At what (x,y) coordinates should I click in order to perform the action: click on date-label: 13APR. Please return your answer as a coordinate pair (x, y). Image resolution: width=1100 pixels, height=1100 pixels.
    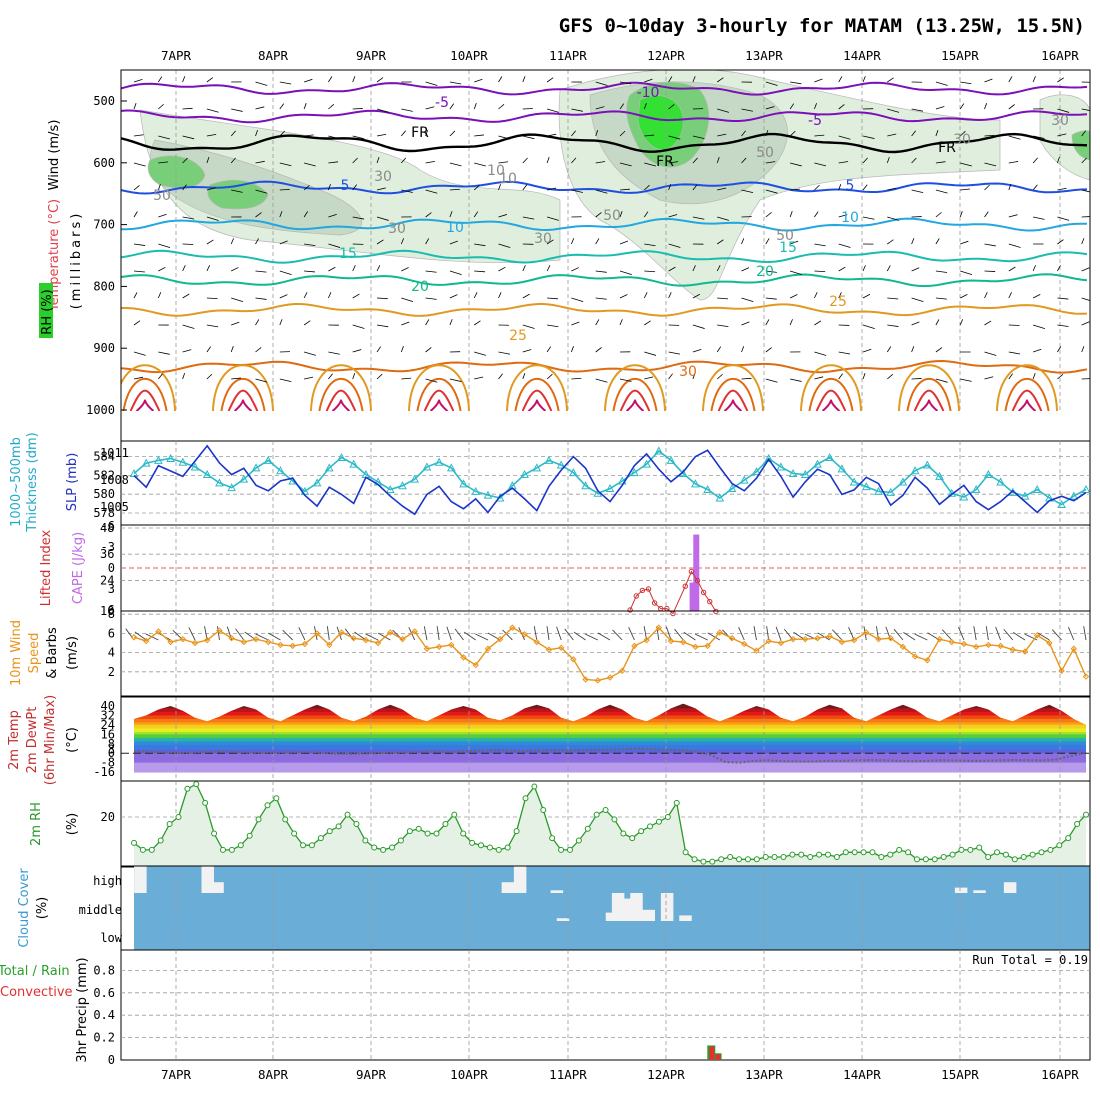
    Looking at the image, I should click on (764, 55).